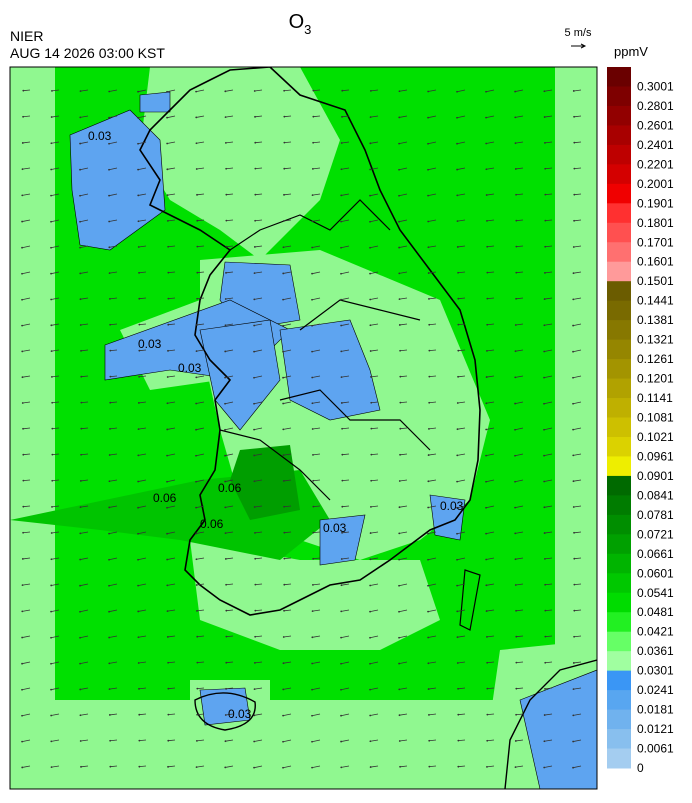 This screenshot has height=803, width=692. What do you see at coordinates (655, 671) in the screenshot?
I see `colorbar-label: 0.0301` at bounding box center [655, 671].